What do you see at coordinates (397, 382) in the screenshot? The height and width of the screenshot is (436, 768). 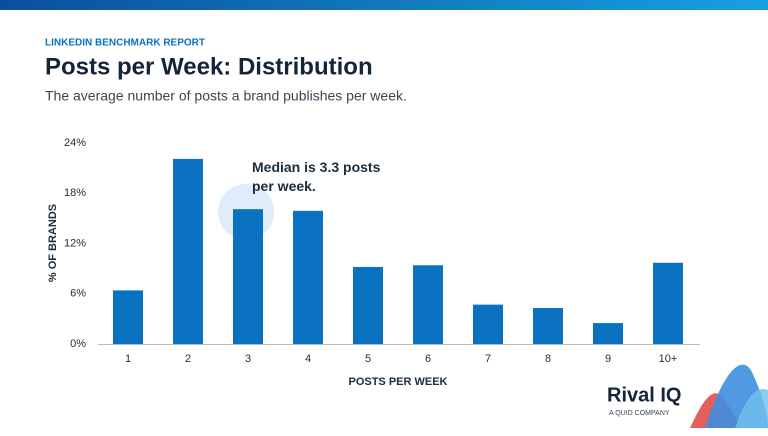 I see `x-axis-label: POSTS PER WEEK` at bounding box center [397, 382].